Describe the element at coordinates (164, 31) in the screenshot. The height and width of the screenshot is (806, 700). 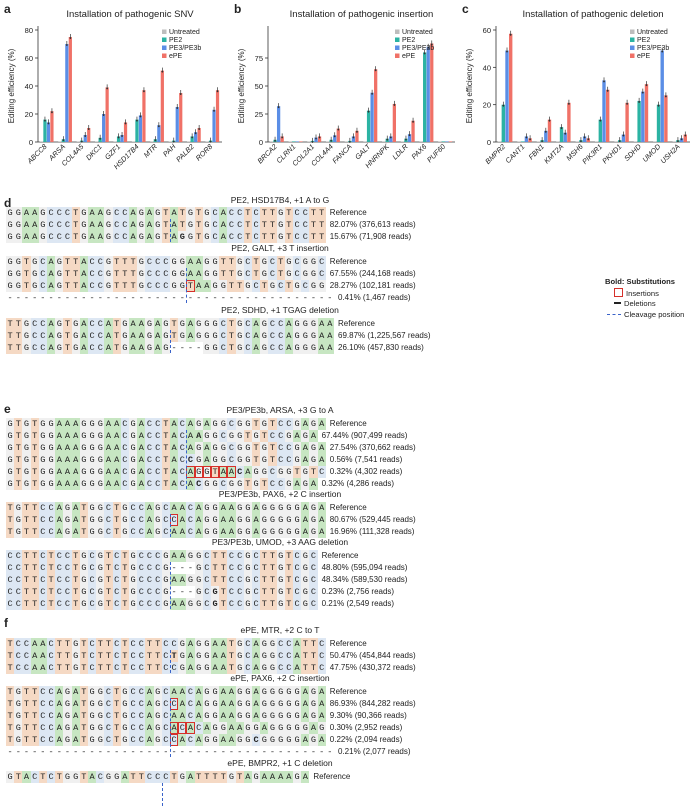
I see `legend-swatch-a` at that location.